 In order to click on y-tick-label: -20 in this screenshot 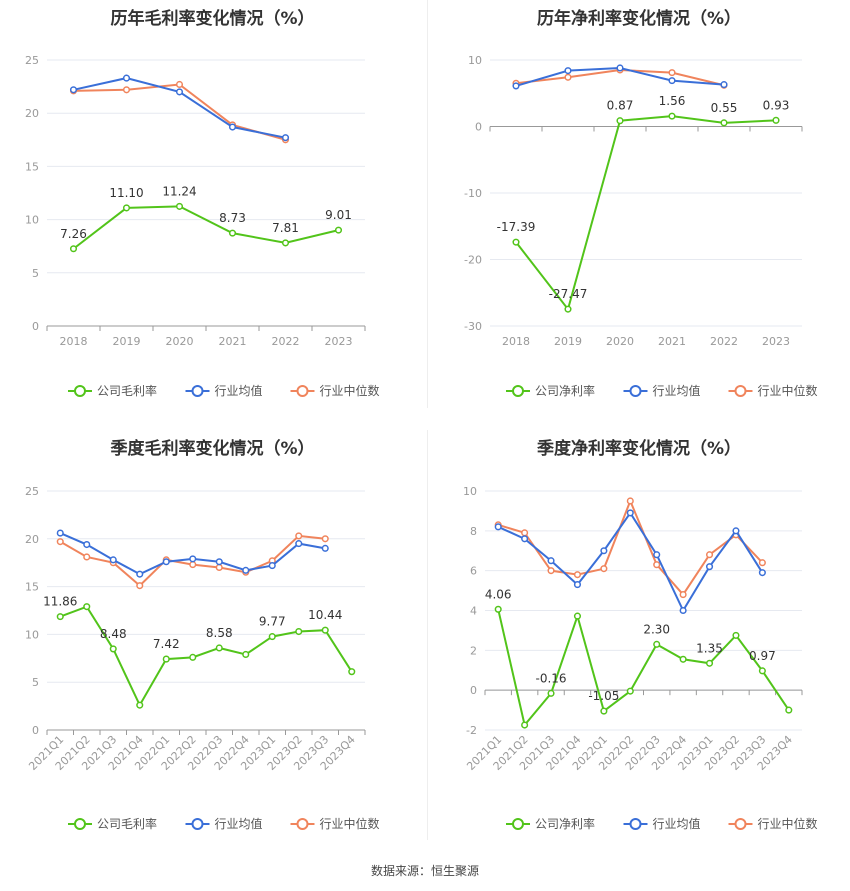, I will do `click(473, 260)`.